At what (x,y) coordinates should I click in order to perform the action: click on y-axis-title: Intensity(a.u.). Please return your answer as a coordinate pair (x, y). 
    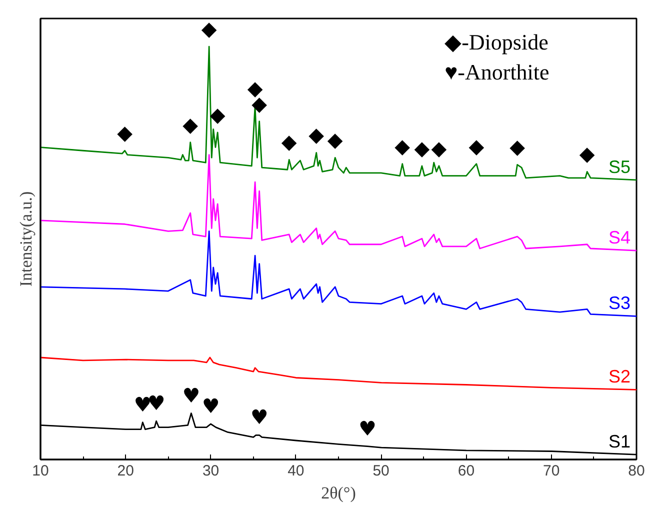
    Looking at the image, I should click on (26, 239).